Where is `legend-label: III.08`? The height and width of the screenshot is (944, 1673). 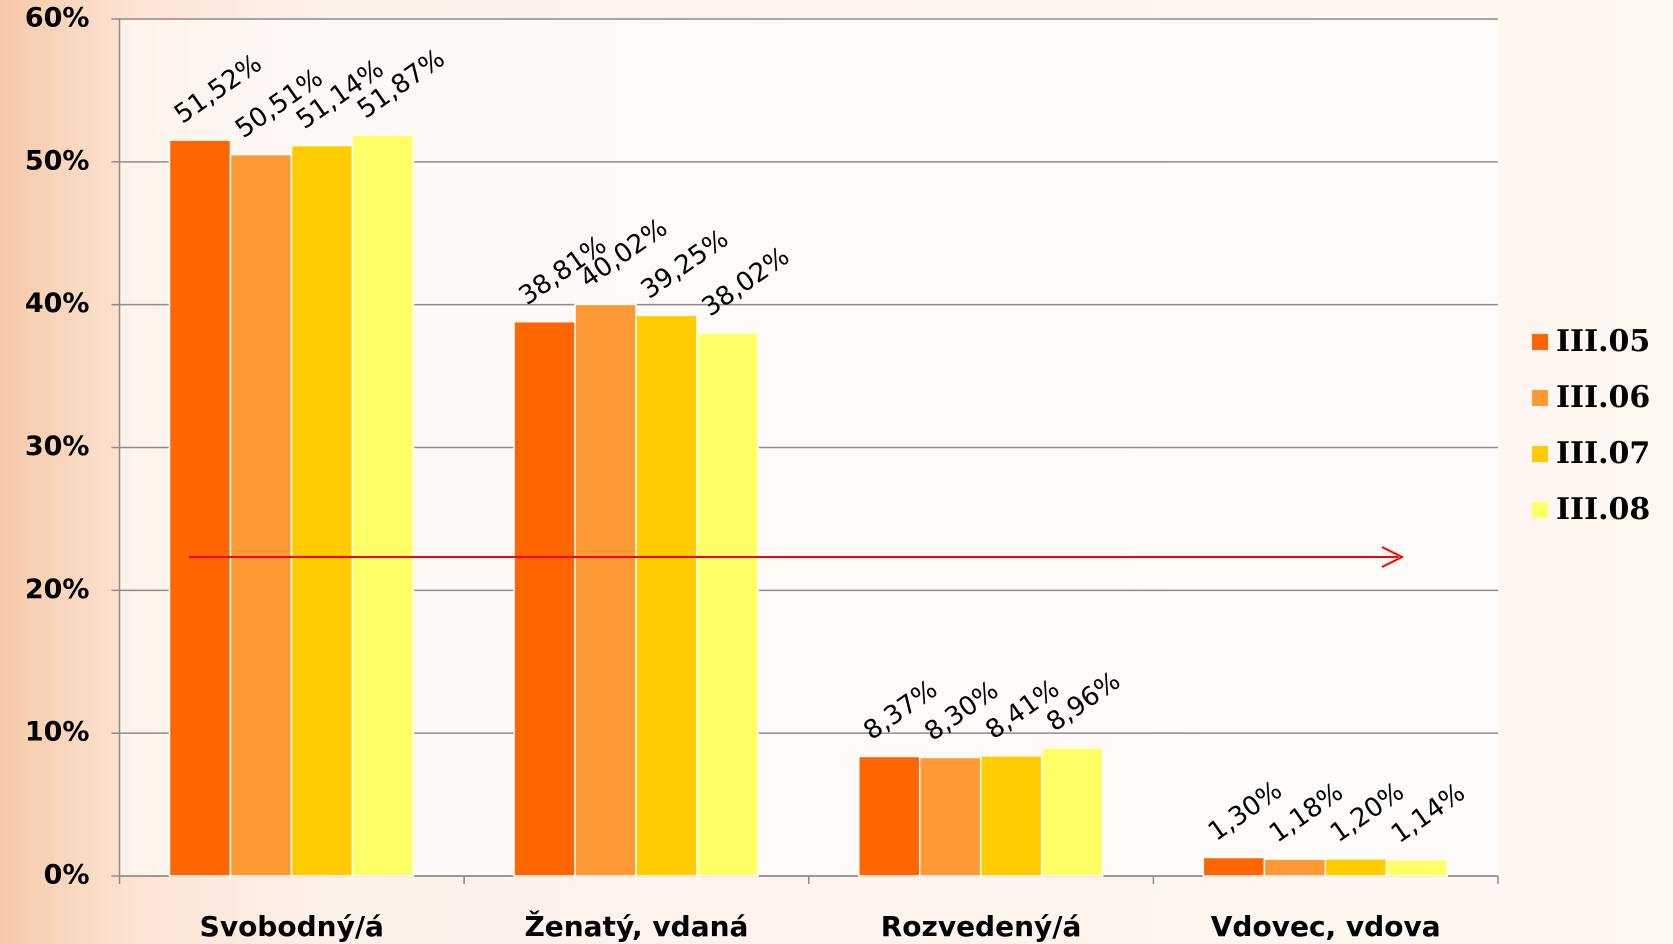
legend-label: III.08 is located at coordinates (1603, 509).